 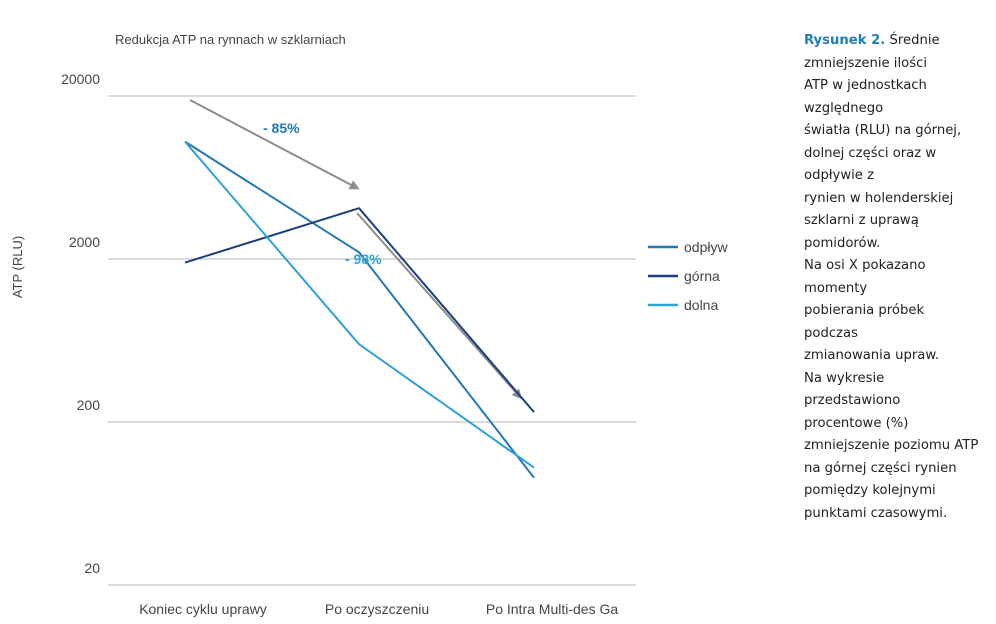 I want to click on caption-line: ATP w jednostkach, so click(x=865, y=85).